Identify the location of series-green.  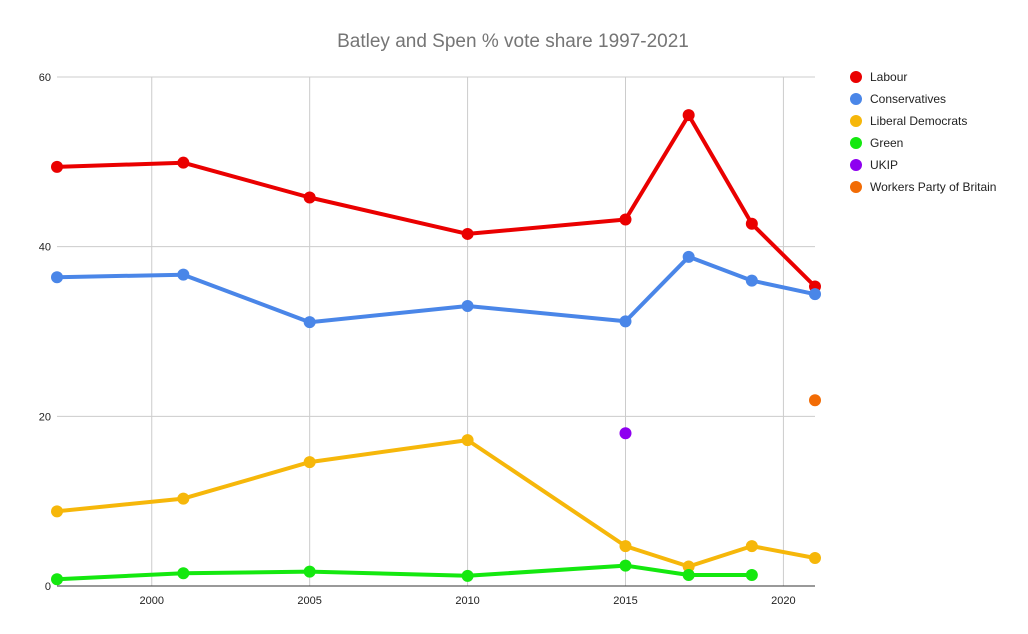
(404, 572).